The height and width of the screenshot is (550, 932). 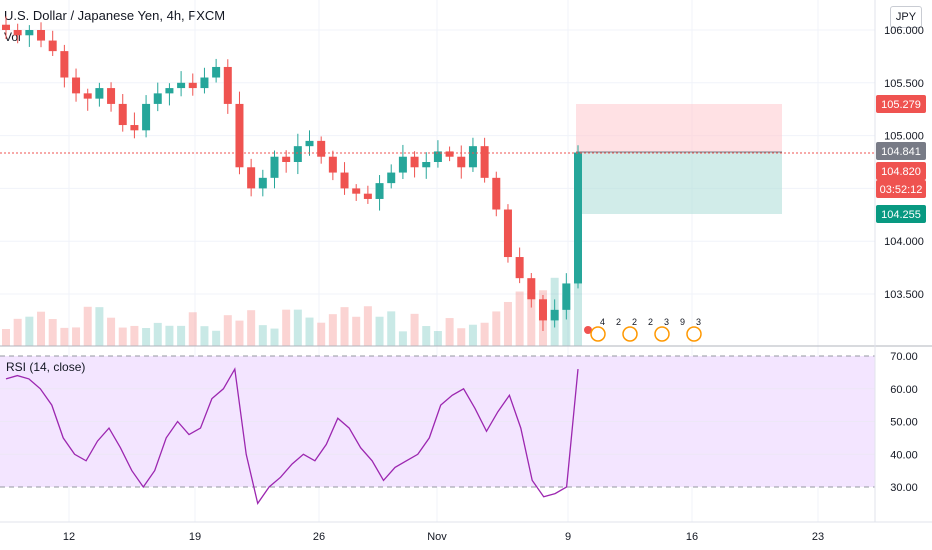 I want to click on countdown-tag: 03:52:12, so click(x=901, y=189).